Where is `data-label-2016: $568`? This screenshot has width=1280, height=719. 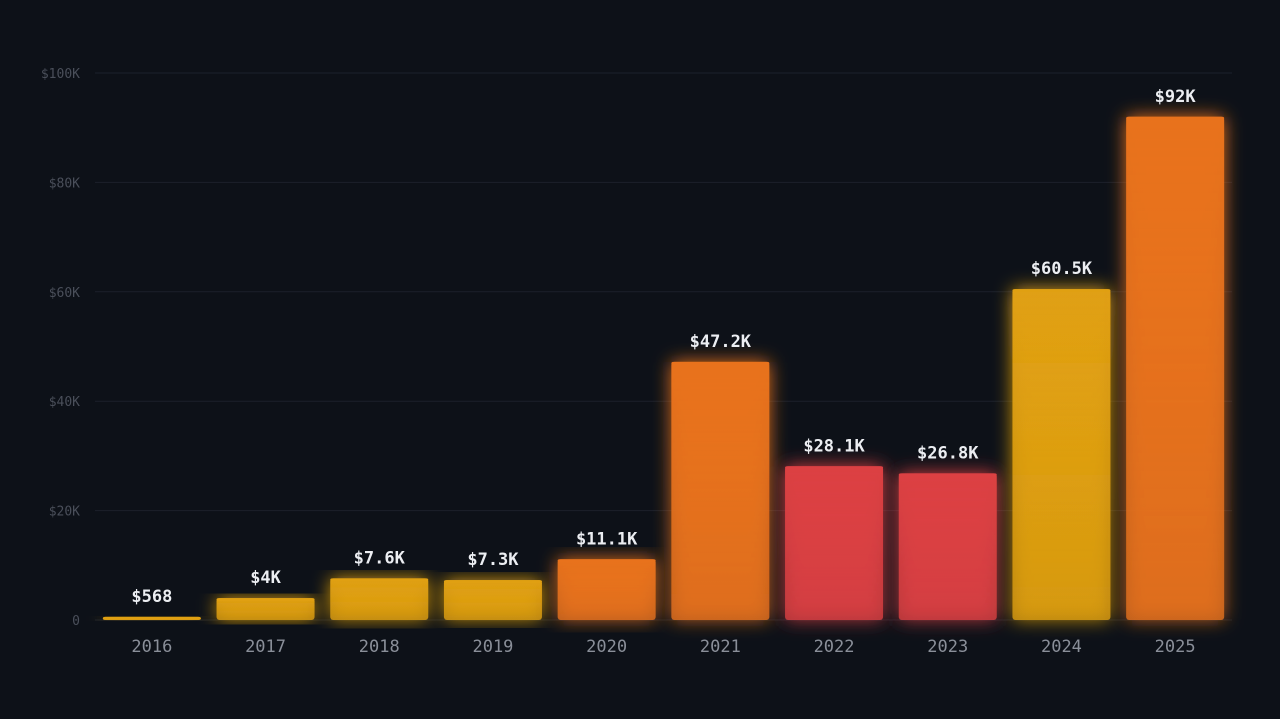
data-label-2016: $568 is located at coordinates (151, 597).